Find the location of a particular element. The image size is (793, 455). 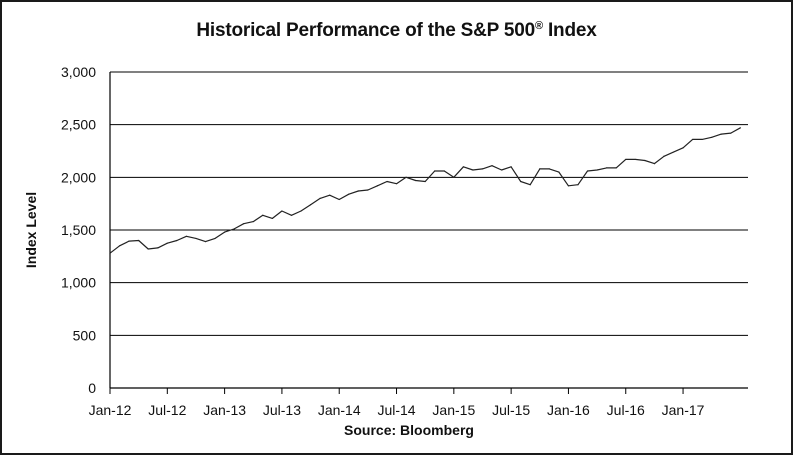

x-tick-label: Jan-15 is located at coordinates (453, 410).